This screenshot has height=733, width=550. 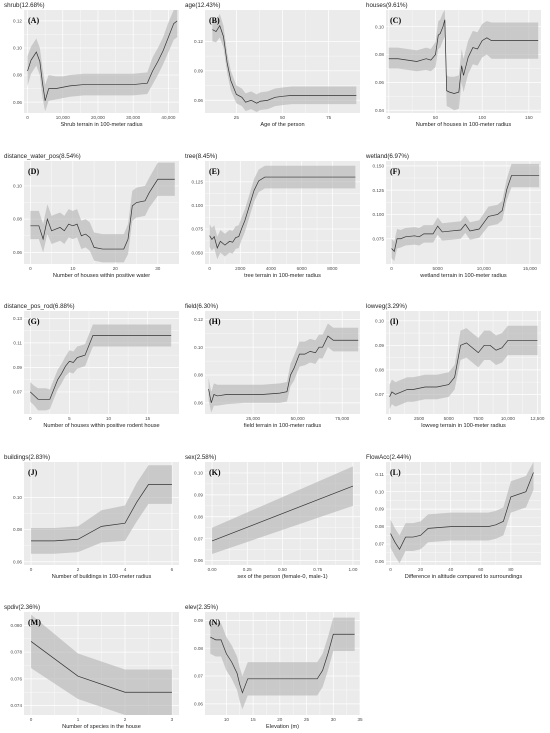 I want to click on panel-letter: (F), so click(x=395, y=171).